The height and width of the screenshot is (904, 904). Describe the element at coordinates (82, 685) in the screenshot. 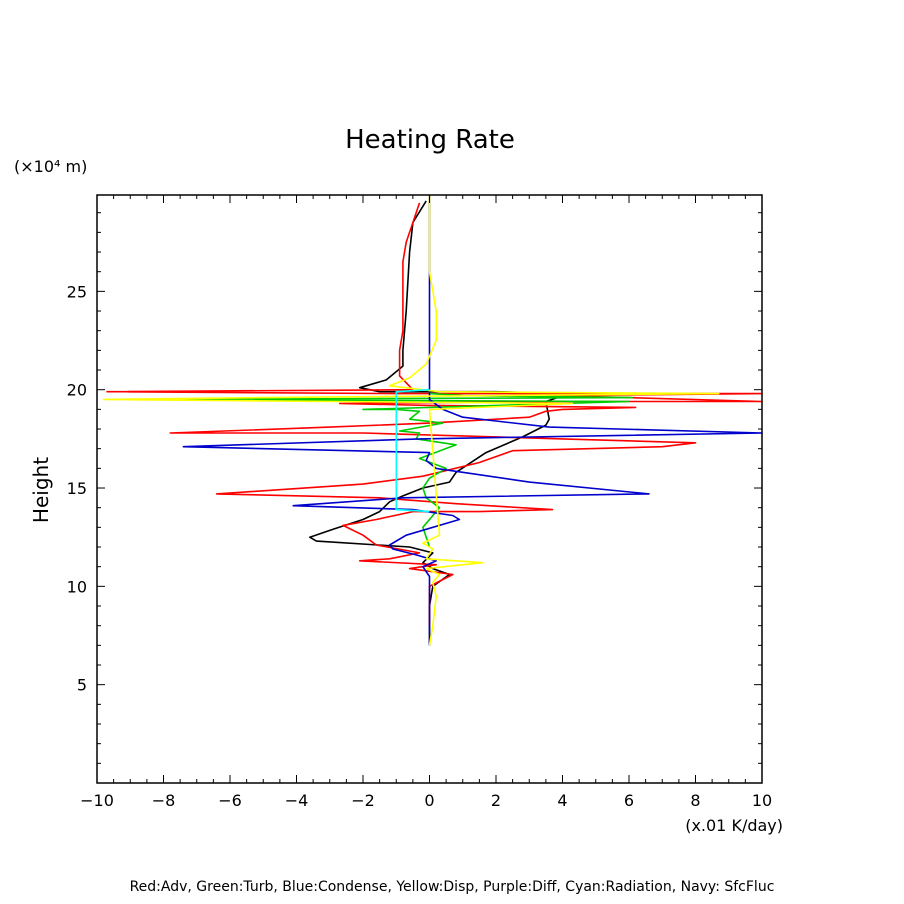

I see `y-tick-label: 5` at that location.